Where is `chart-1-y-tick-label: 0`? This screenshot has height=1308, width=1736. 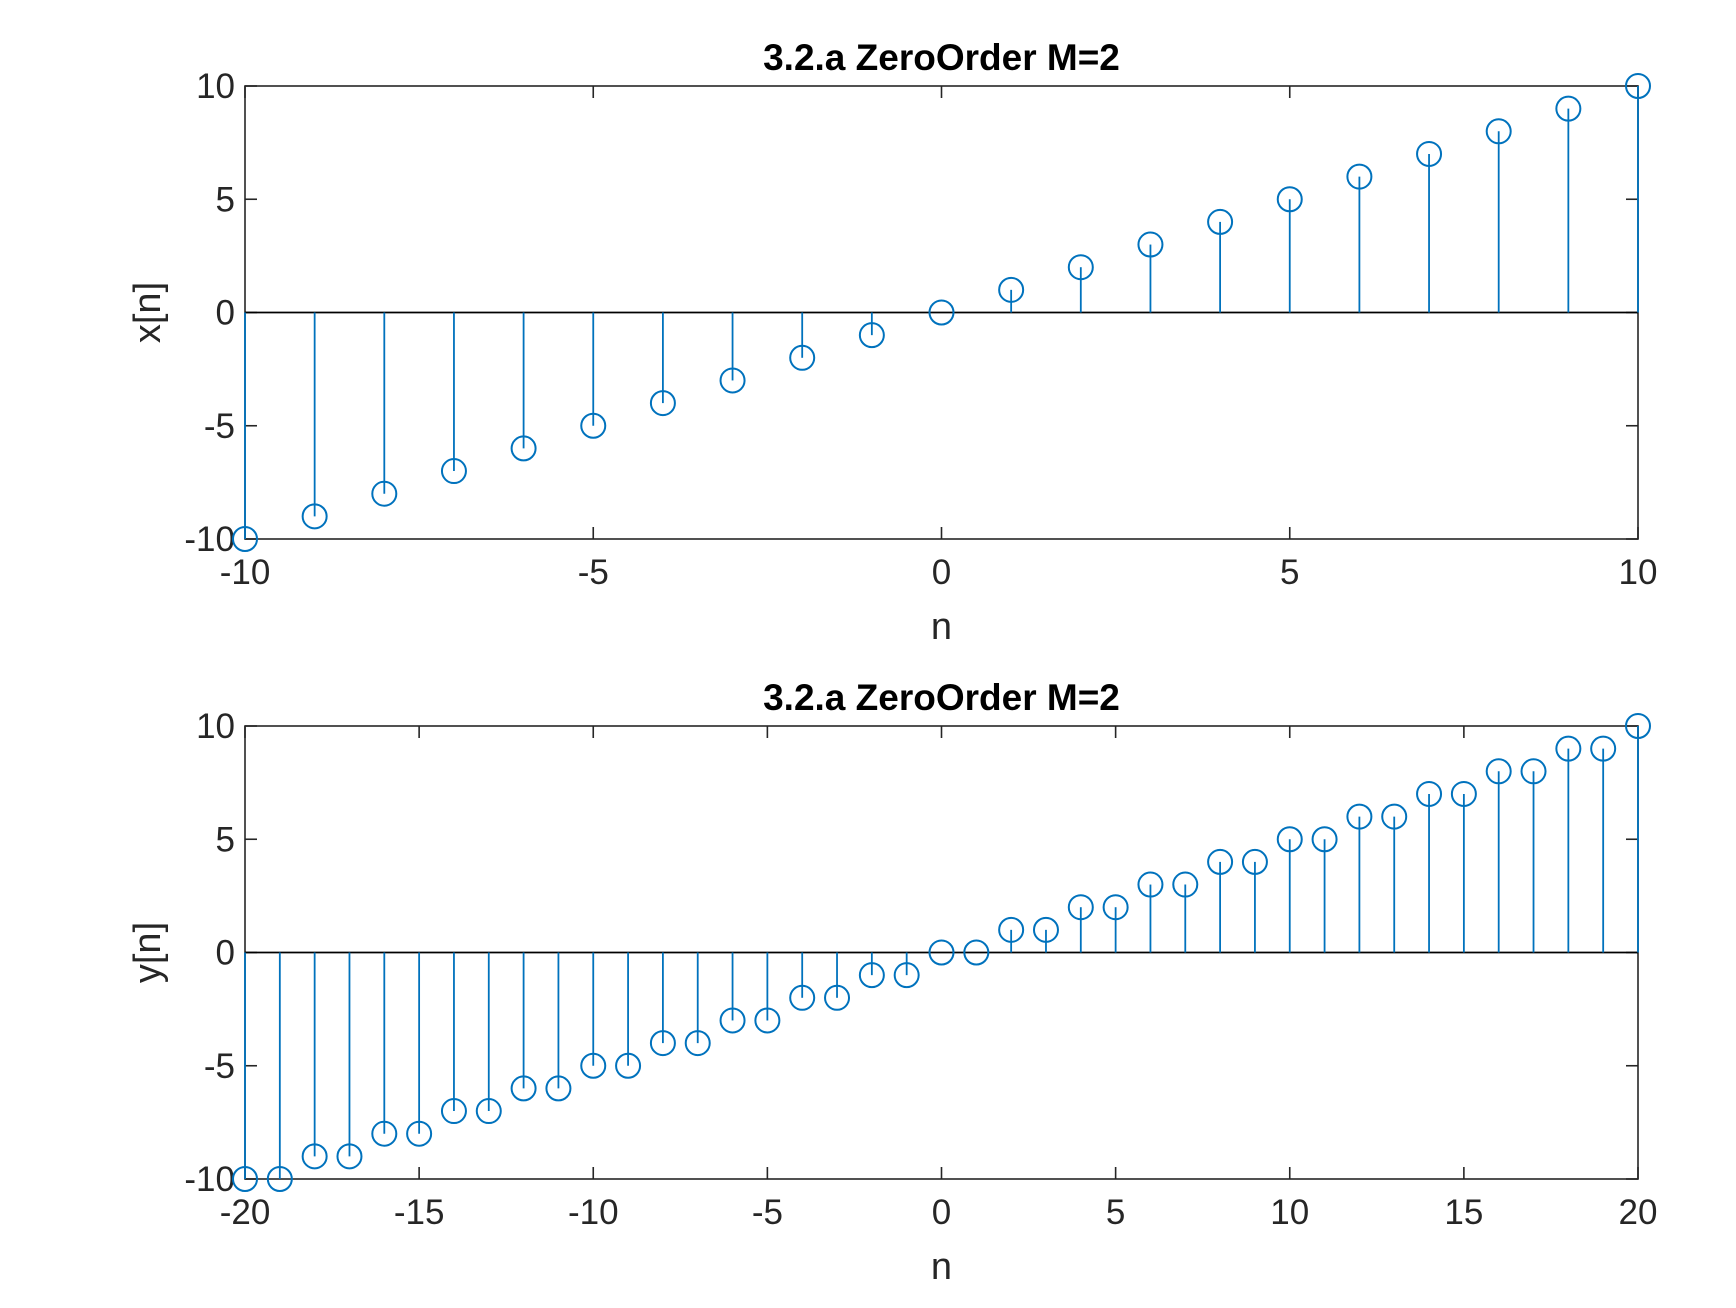 chart-1-y-tick-label: 0 is located at coordinates (225, 313).